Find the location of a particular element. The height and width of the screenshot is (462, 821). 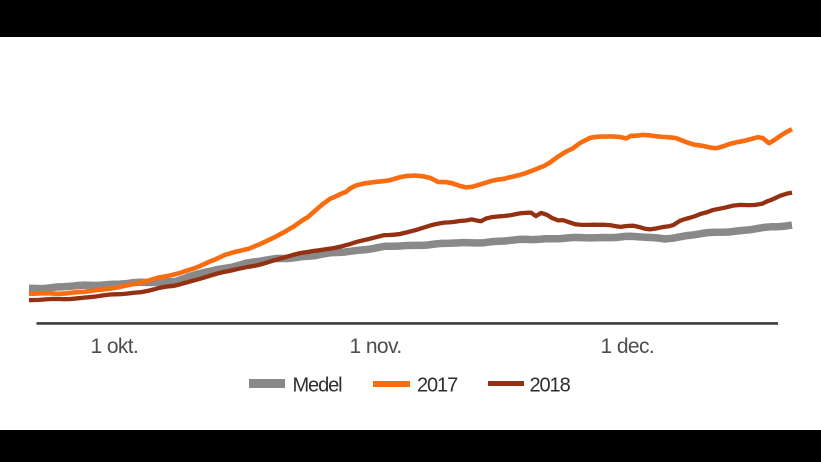

svg-text: 1 dec. is located at coordinates (628, 346).